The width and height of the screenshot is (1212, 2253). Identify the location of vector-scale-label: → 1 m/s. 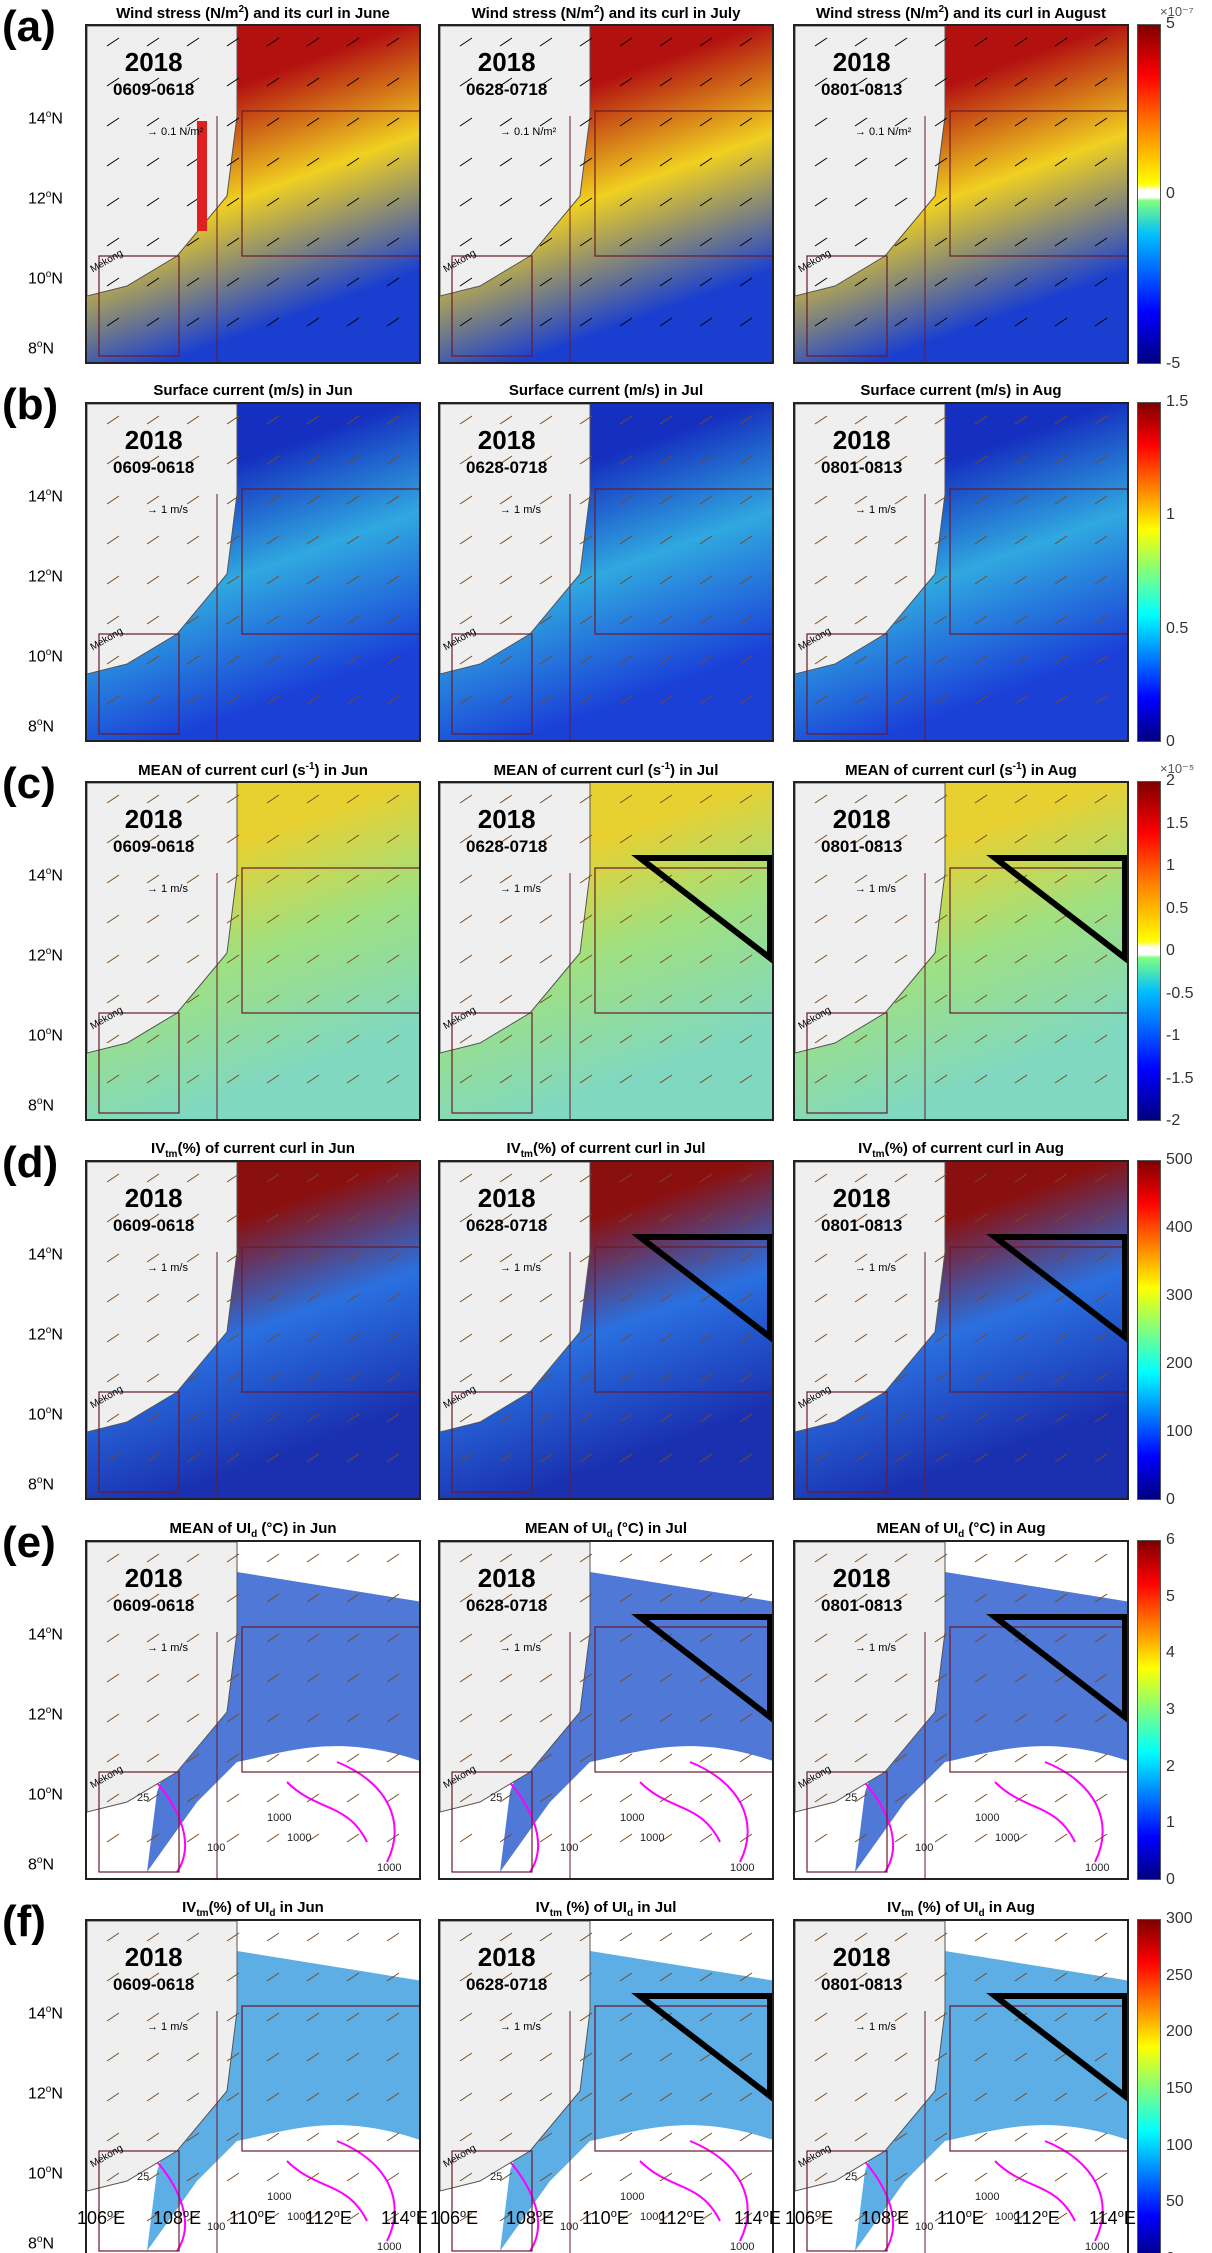
(167, 1268).